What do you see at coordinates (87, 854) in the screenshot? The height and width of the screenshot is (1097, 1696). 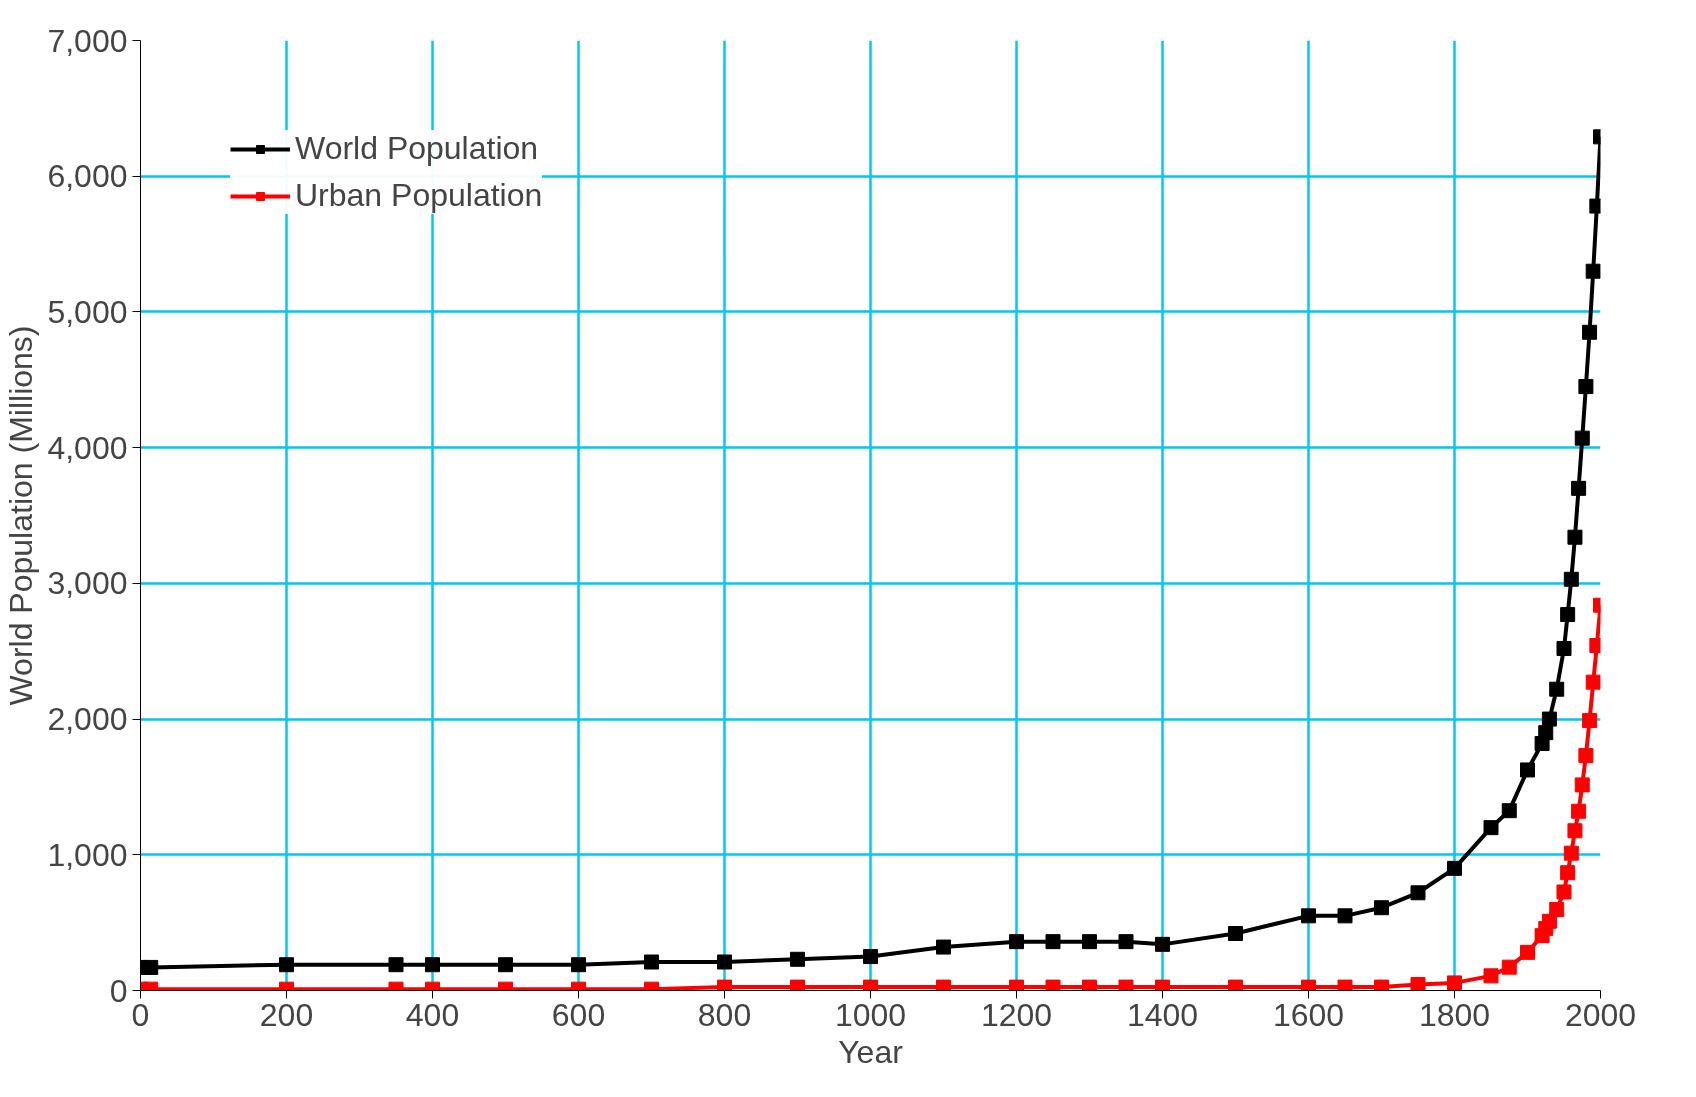 I see `y-tick-label: 1,000` at bounding box center [87, 854].